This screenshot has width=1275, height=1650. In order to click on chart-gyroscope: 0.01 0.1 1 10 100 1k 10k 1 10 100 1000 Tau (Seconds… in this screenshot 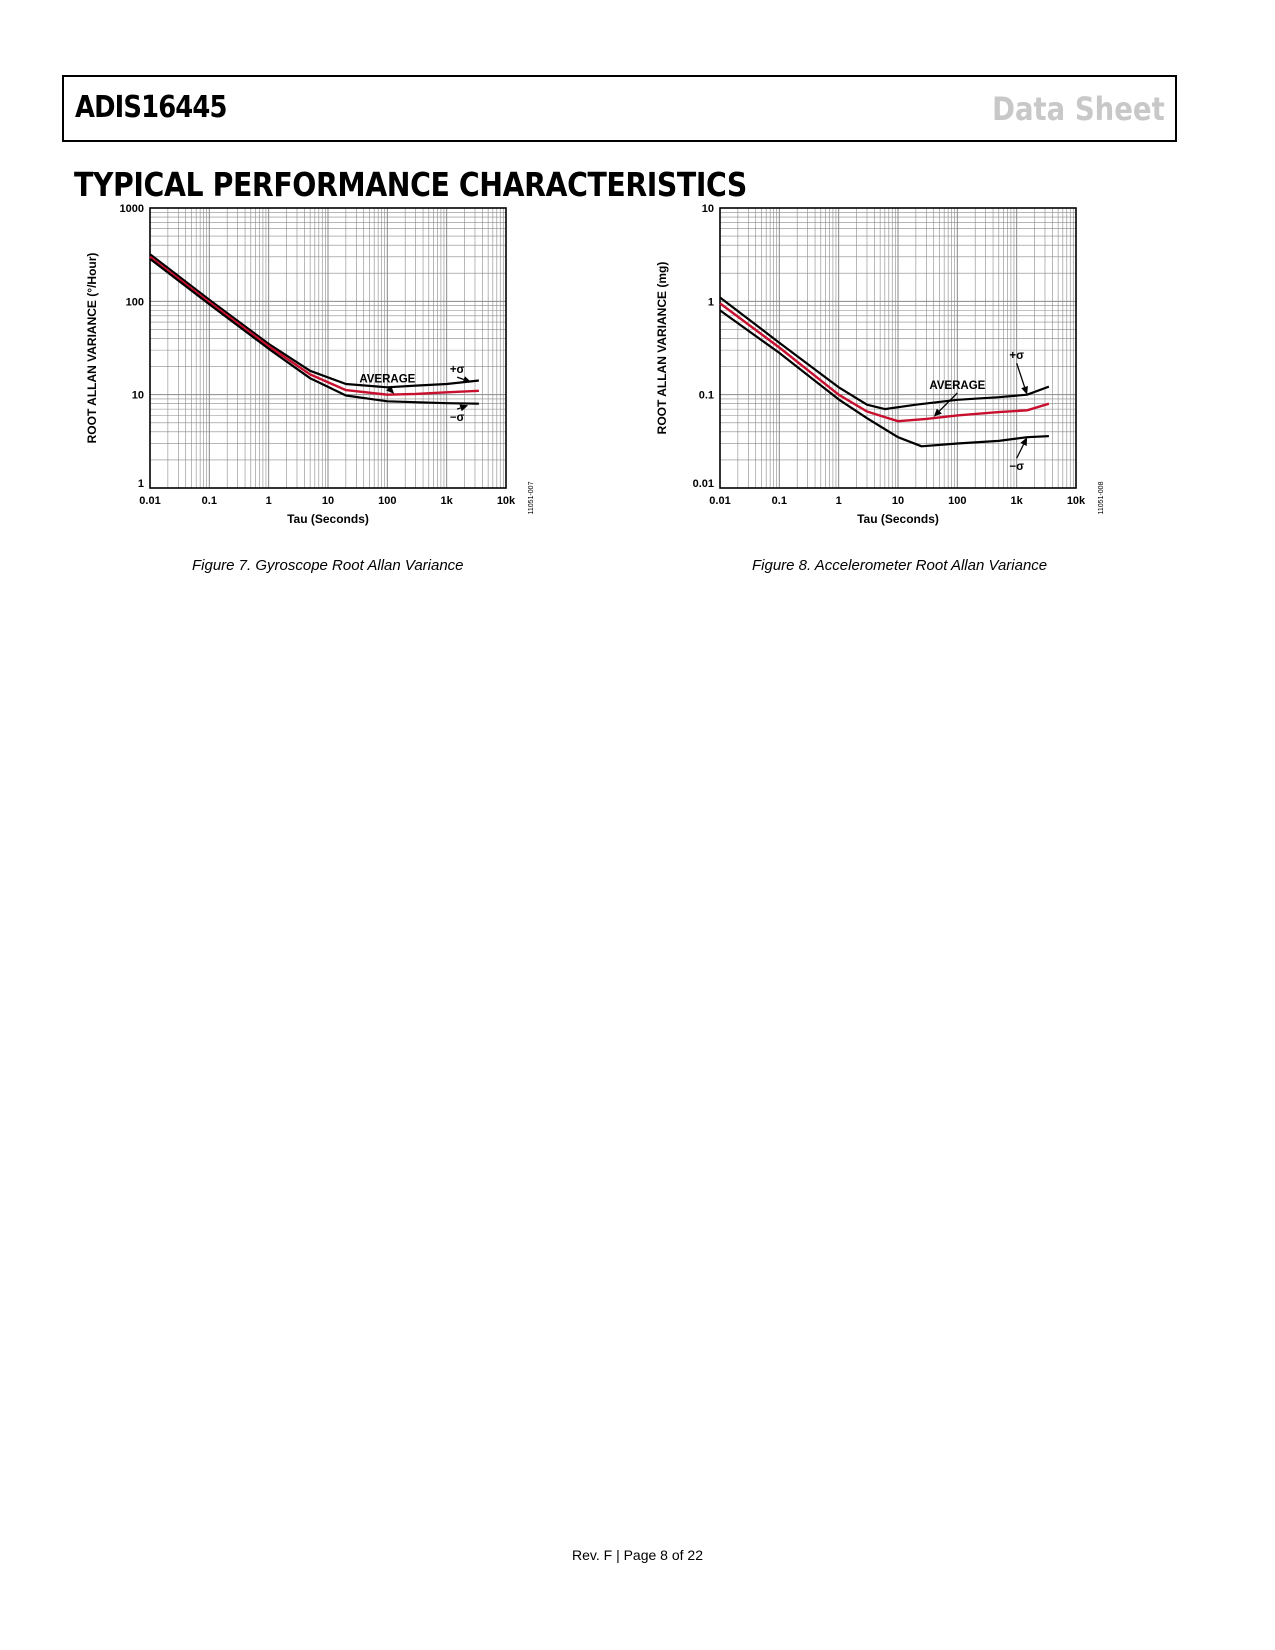, I will do `click(310, 364)`.